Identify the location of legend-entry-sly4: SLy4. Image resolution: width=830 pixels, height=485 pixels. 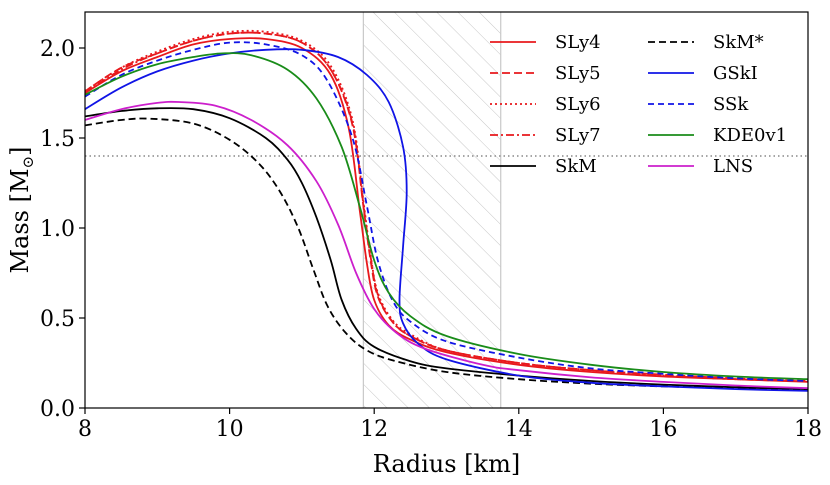
(545, 42).